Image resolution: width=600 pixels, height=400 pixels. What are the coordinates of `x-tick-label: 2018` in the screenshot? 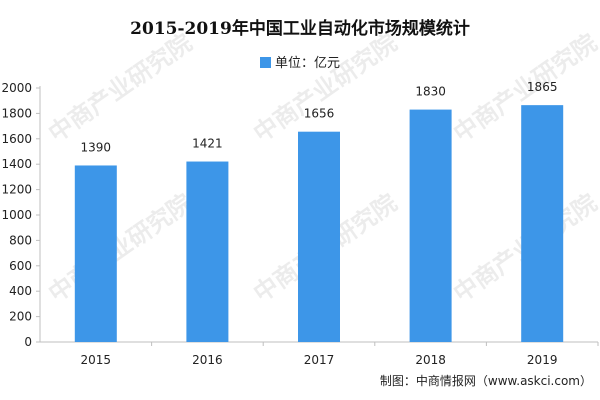 It's located at (430, 360).